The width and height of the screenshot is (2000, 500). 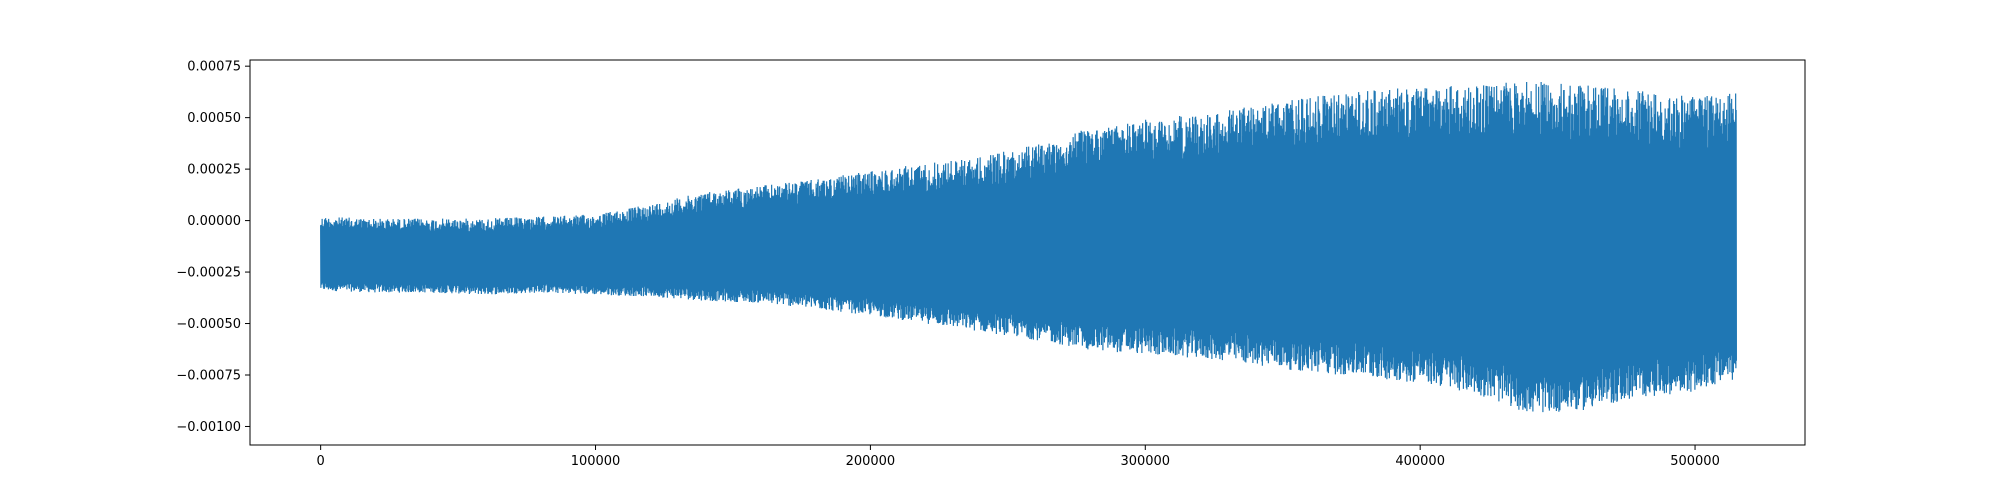 I want to click on y-tick-label: 0.00000, so click(x=214, y=221).